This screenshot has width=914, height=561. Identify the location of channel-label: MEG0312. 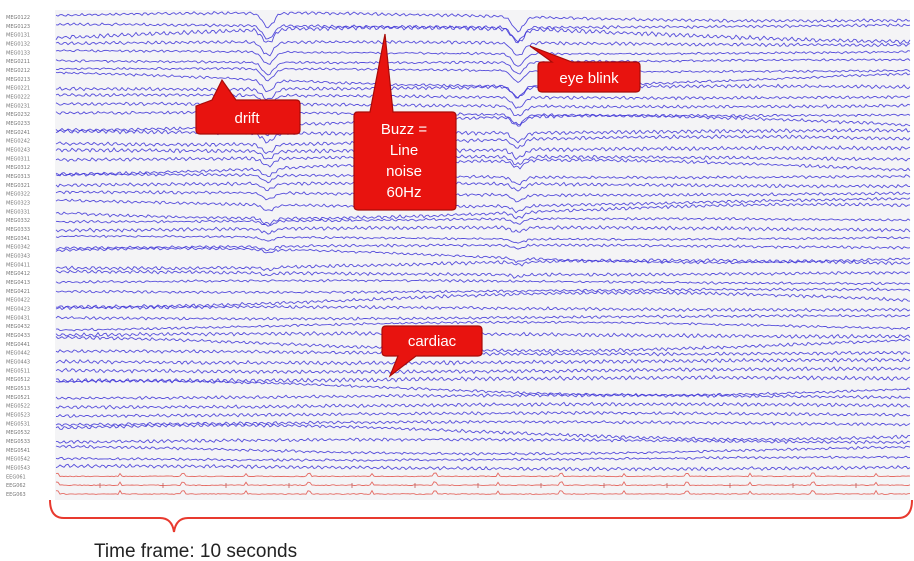
(18, 168).